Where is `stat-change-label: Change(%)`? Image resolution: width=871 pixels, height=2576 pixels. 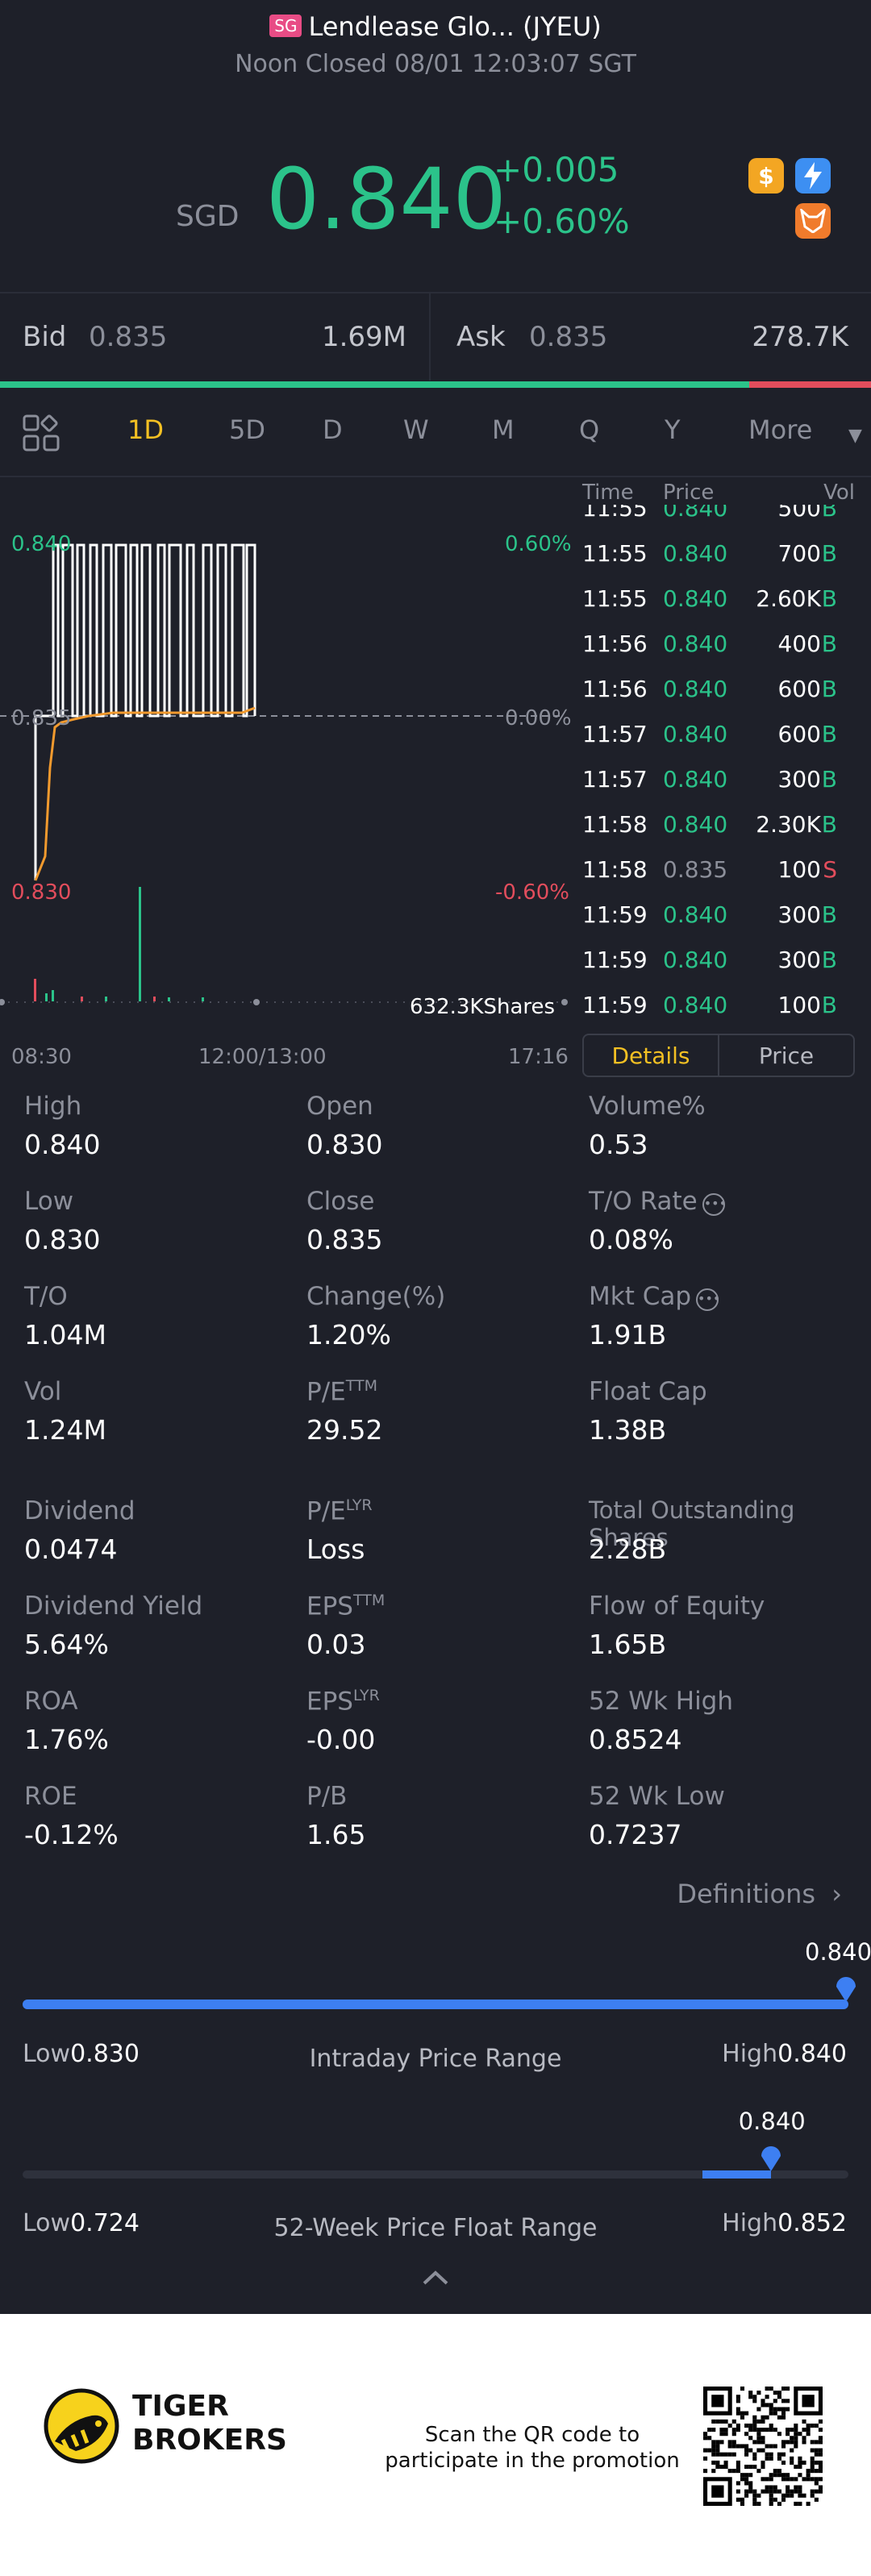 stat-change-label: Change(%) is located at coordinates (376, 1296).